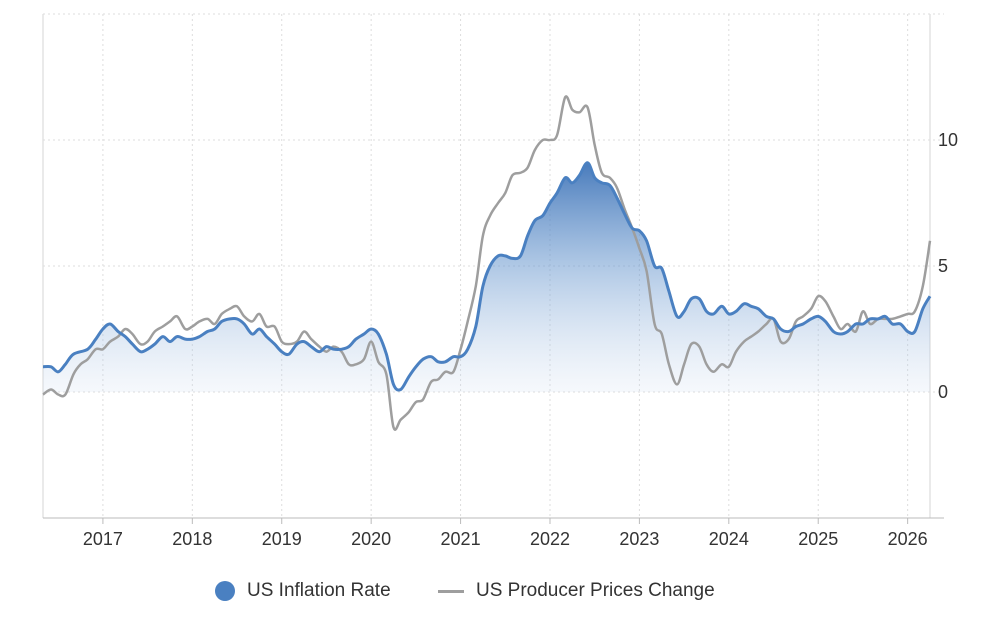 Image resolution: width=981 pixels, height=618 pixels. I want to click on legend-label-ppi: US Producer Prices Change, so click(595, 590).